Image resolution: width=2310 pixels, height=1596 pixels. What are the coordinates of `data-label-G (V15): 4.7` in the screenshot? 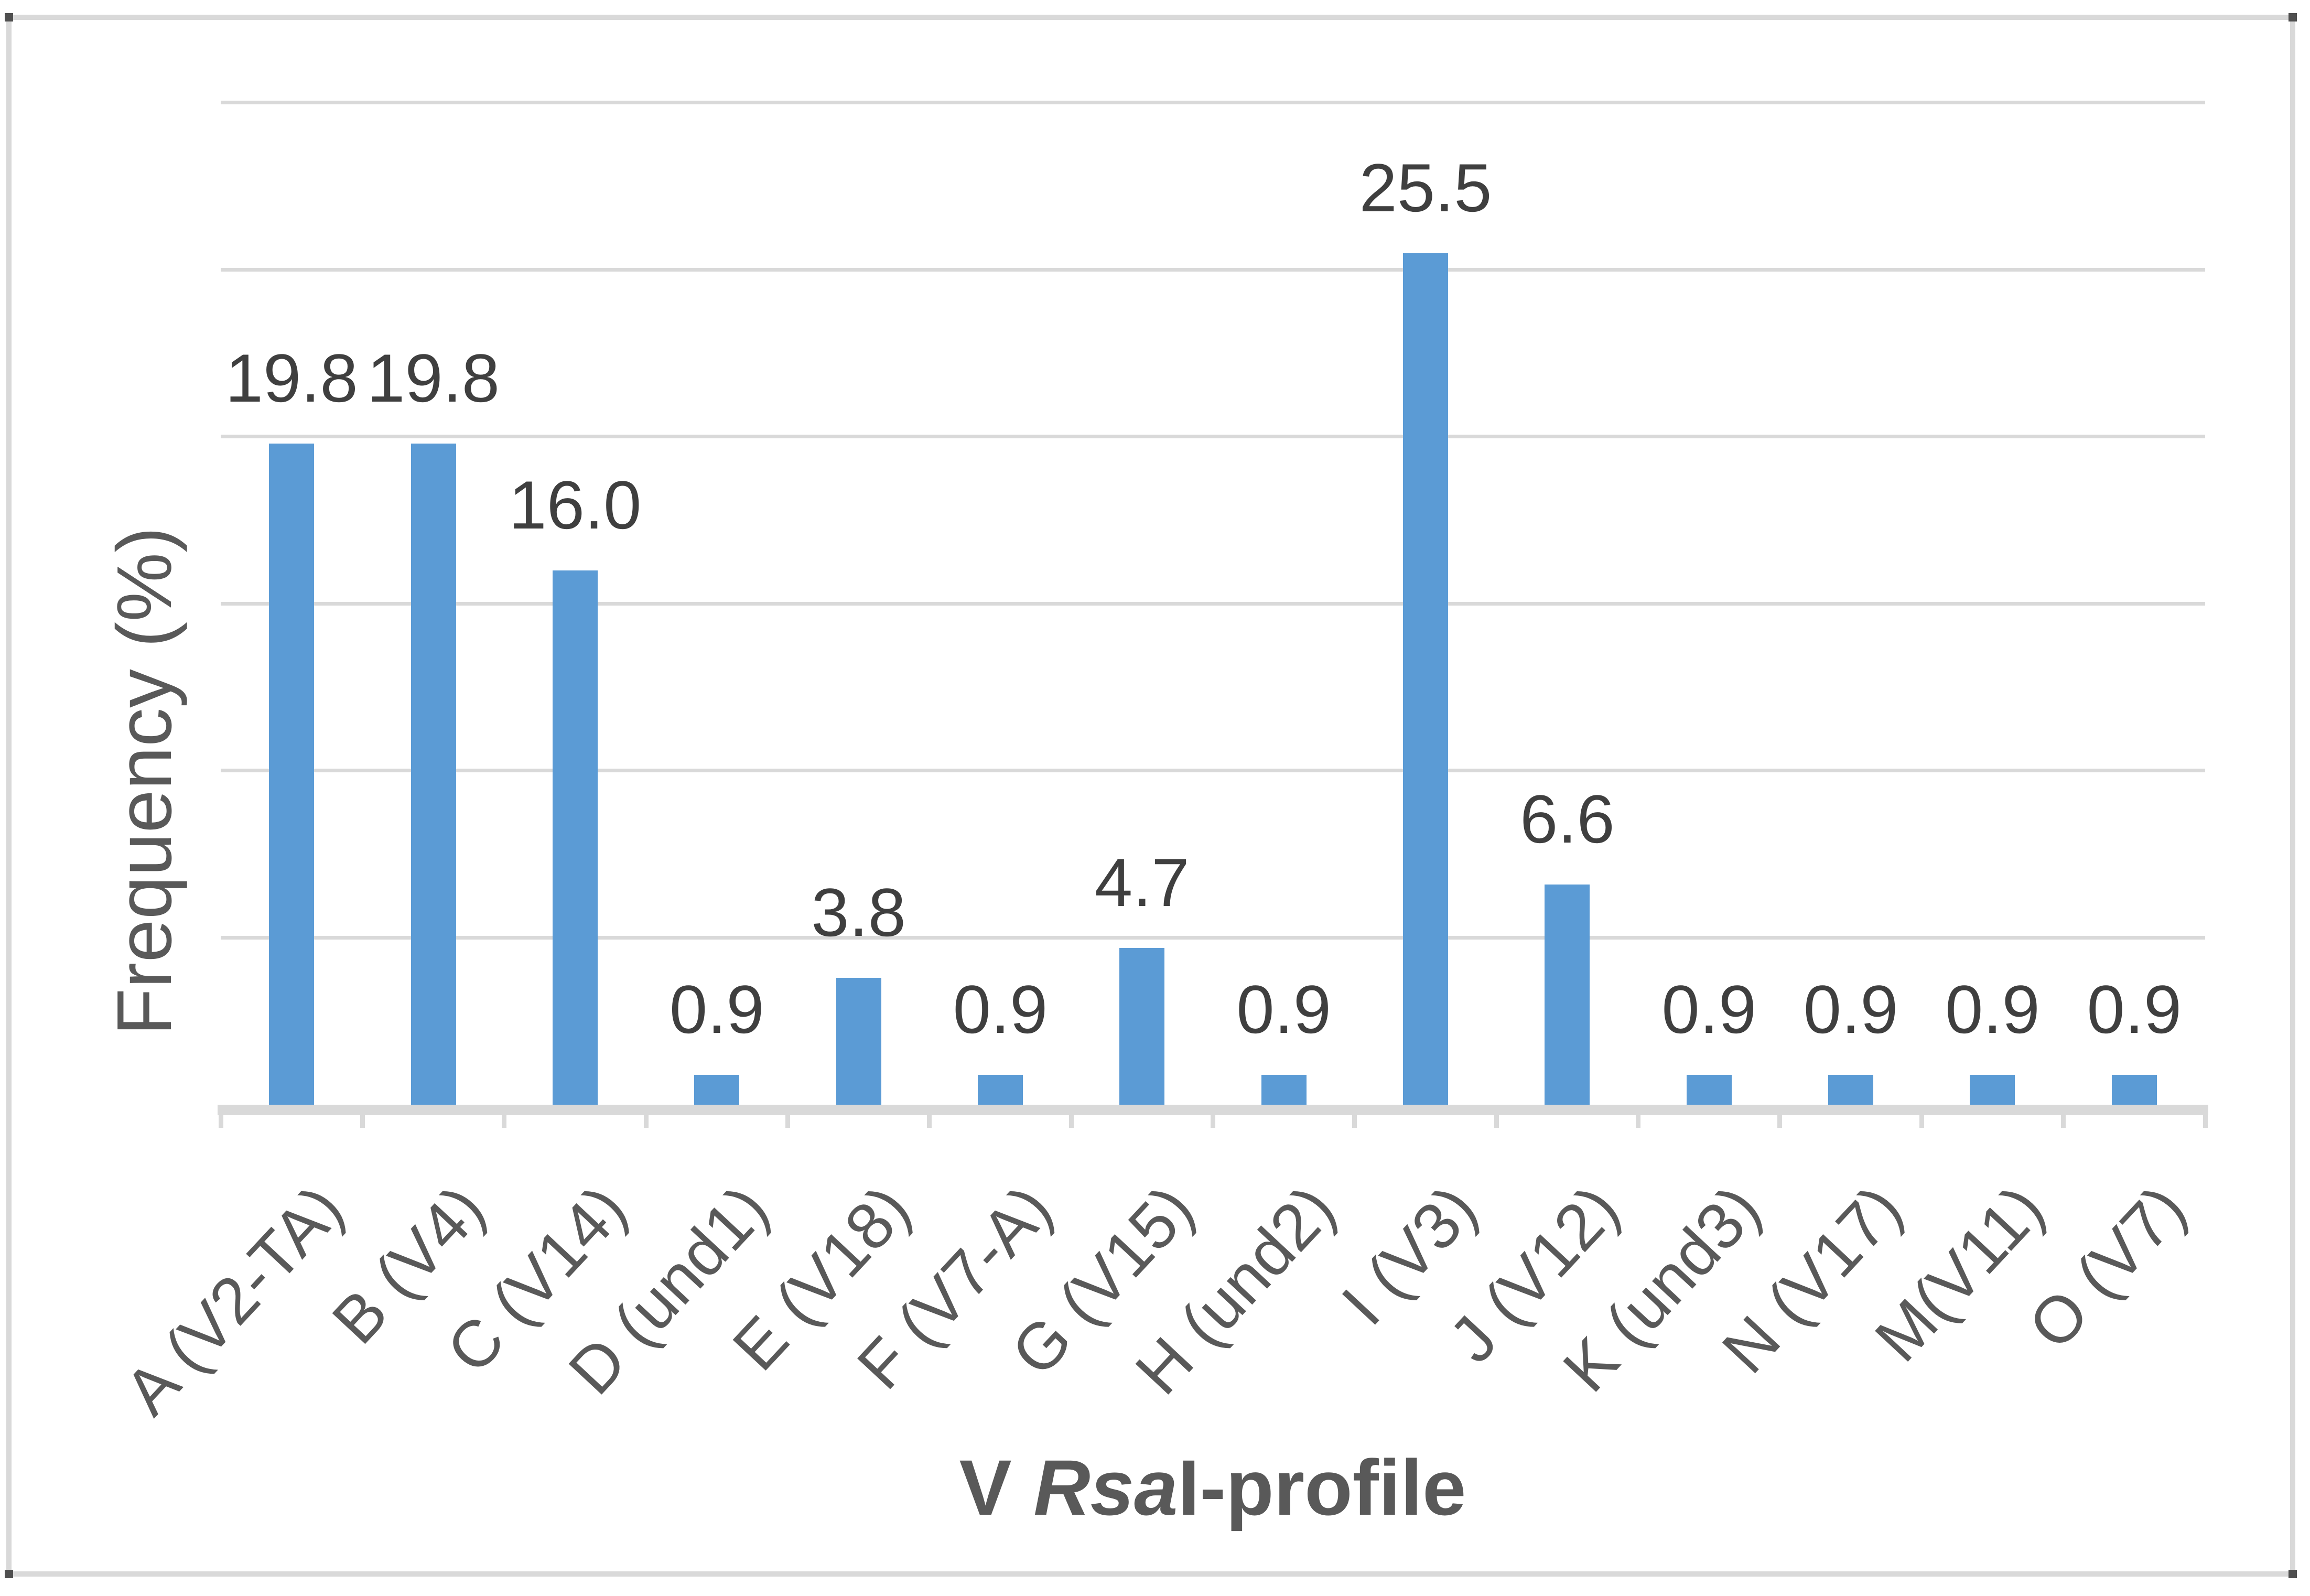 It's located at (1142, 882).